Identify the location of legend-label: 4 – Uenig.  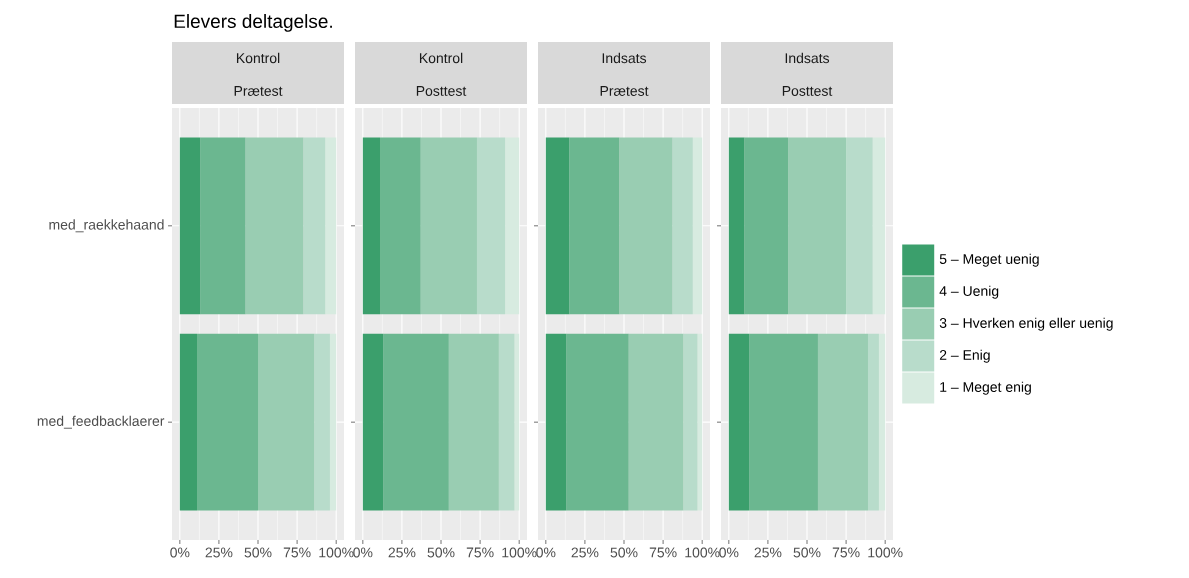
(969, 292).